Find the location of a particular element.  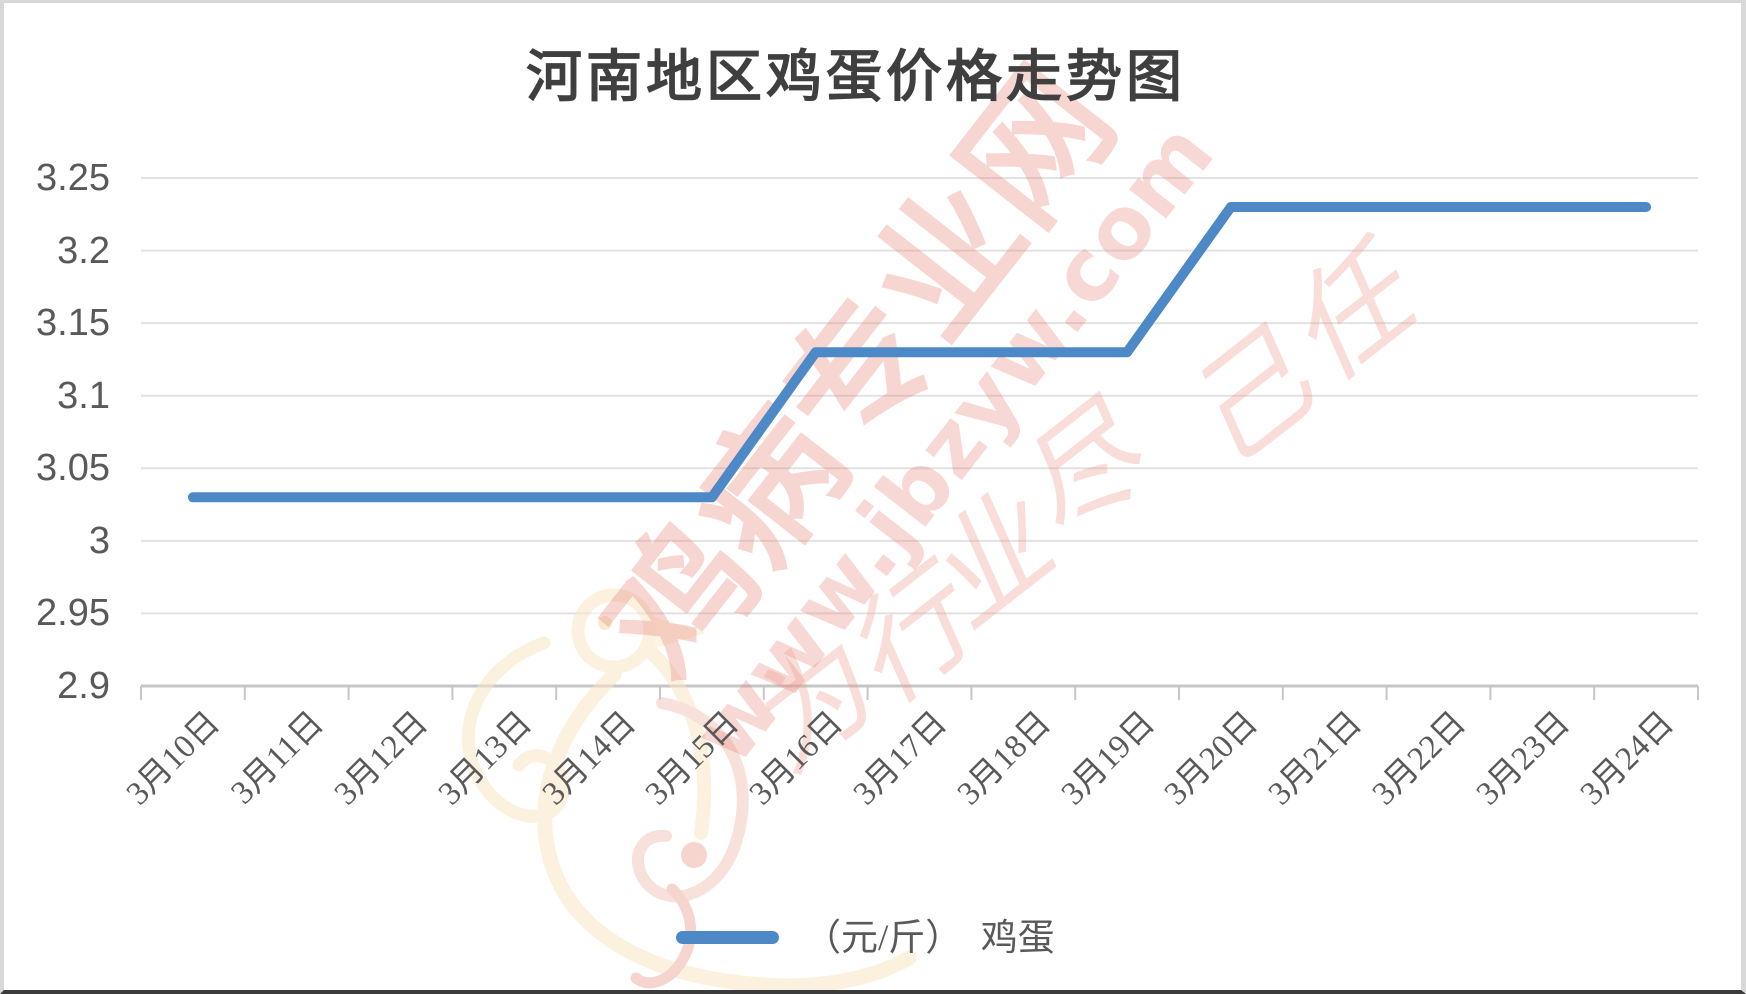

y-axis-label: 3.15 is located at coordinates (73, 323).